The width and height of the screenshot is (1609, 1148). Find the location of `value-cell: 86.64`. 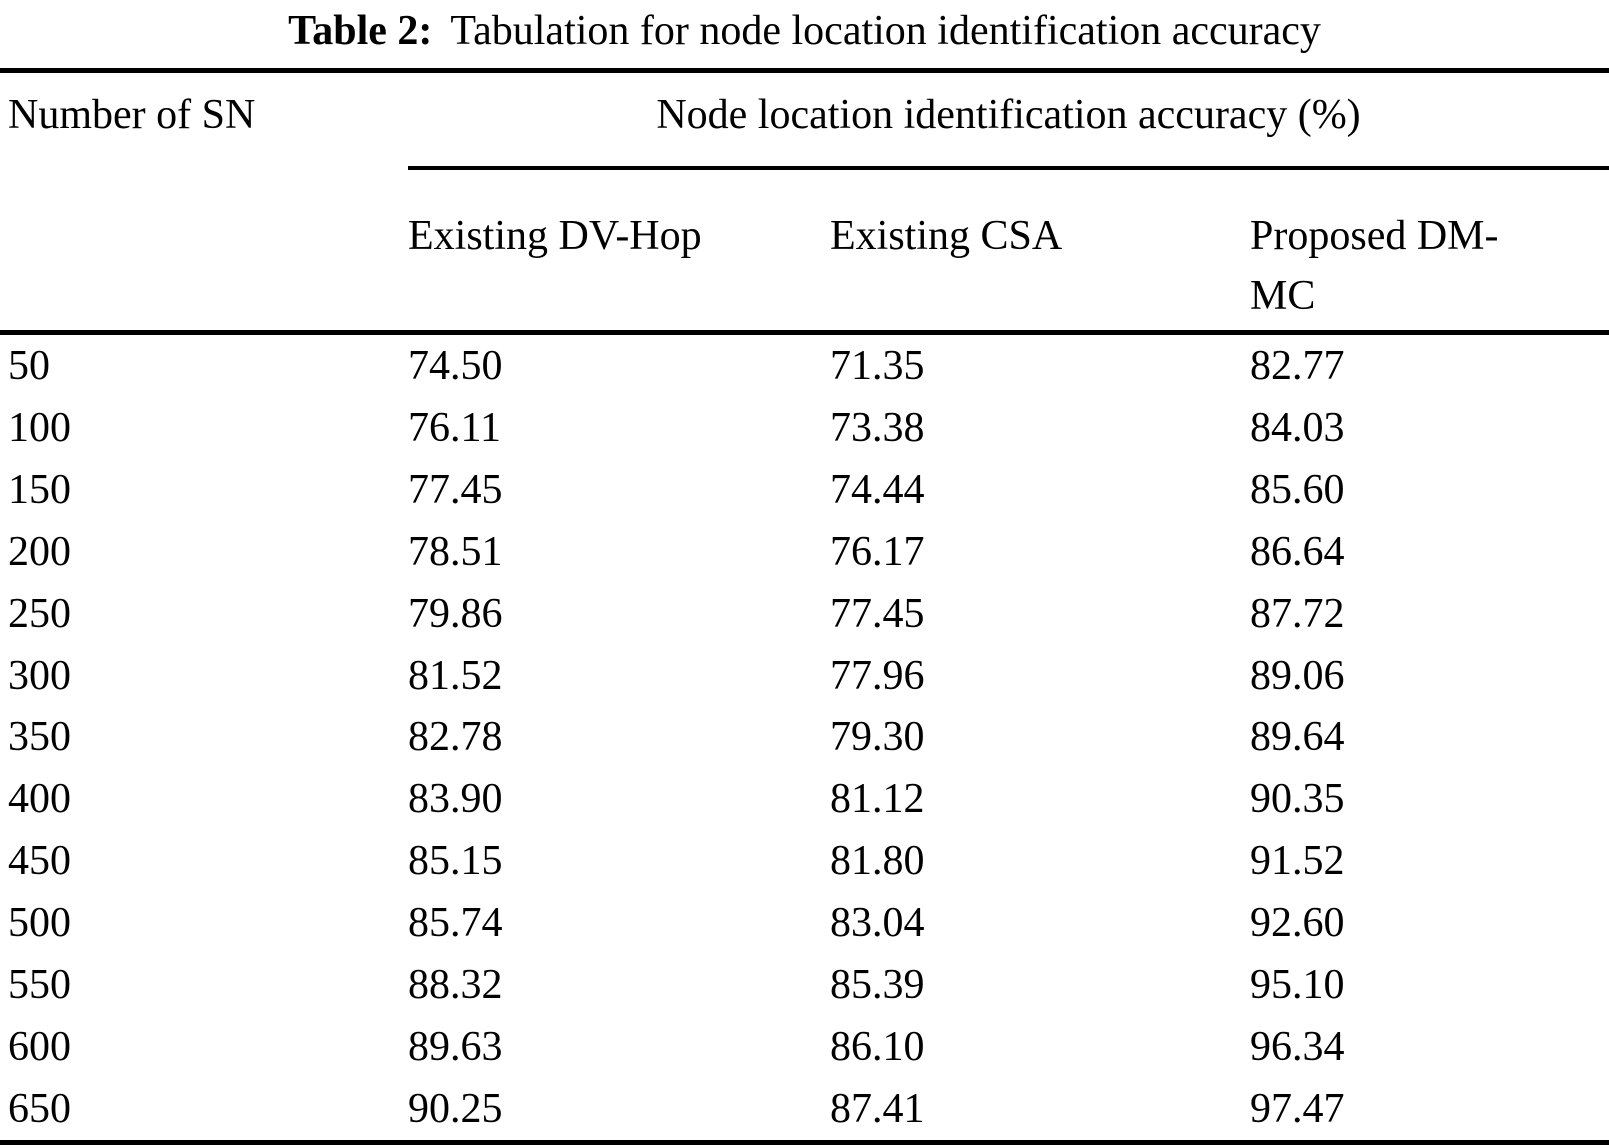

value-cell: 86.64 is located at coordinates (1297, 551).